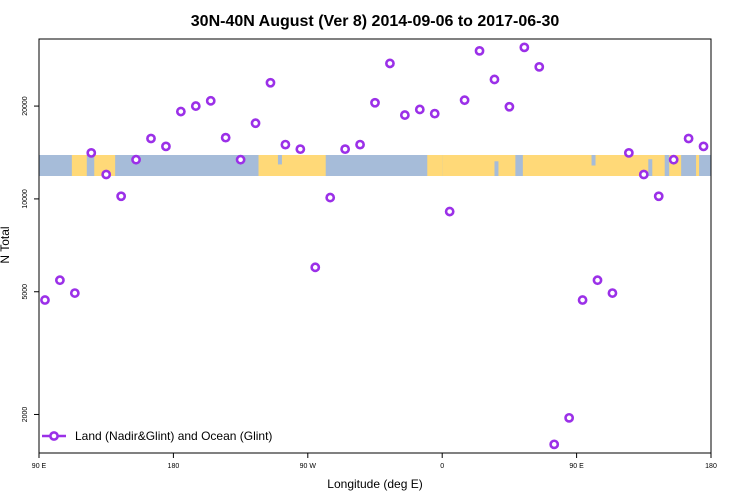  What do you see at coordinates (374, 484) in the screenshot?
I see `x-axis-label: Longitude (deg E)` at bounding box center [374, 484].